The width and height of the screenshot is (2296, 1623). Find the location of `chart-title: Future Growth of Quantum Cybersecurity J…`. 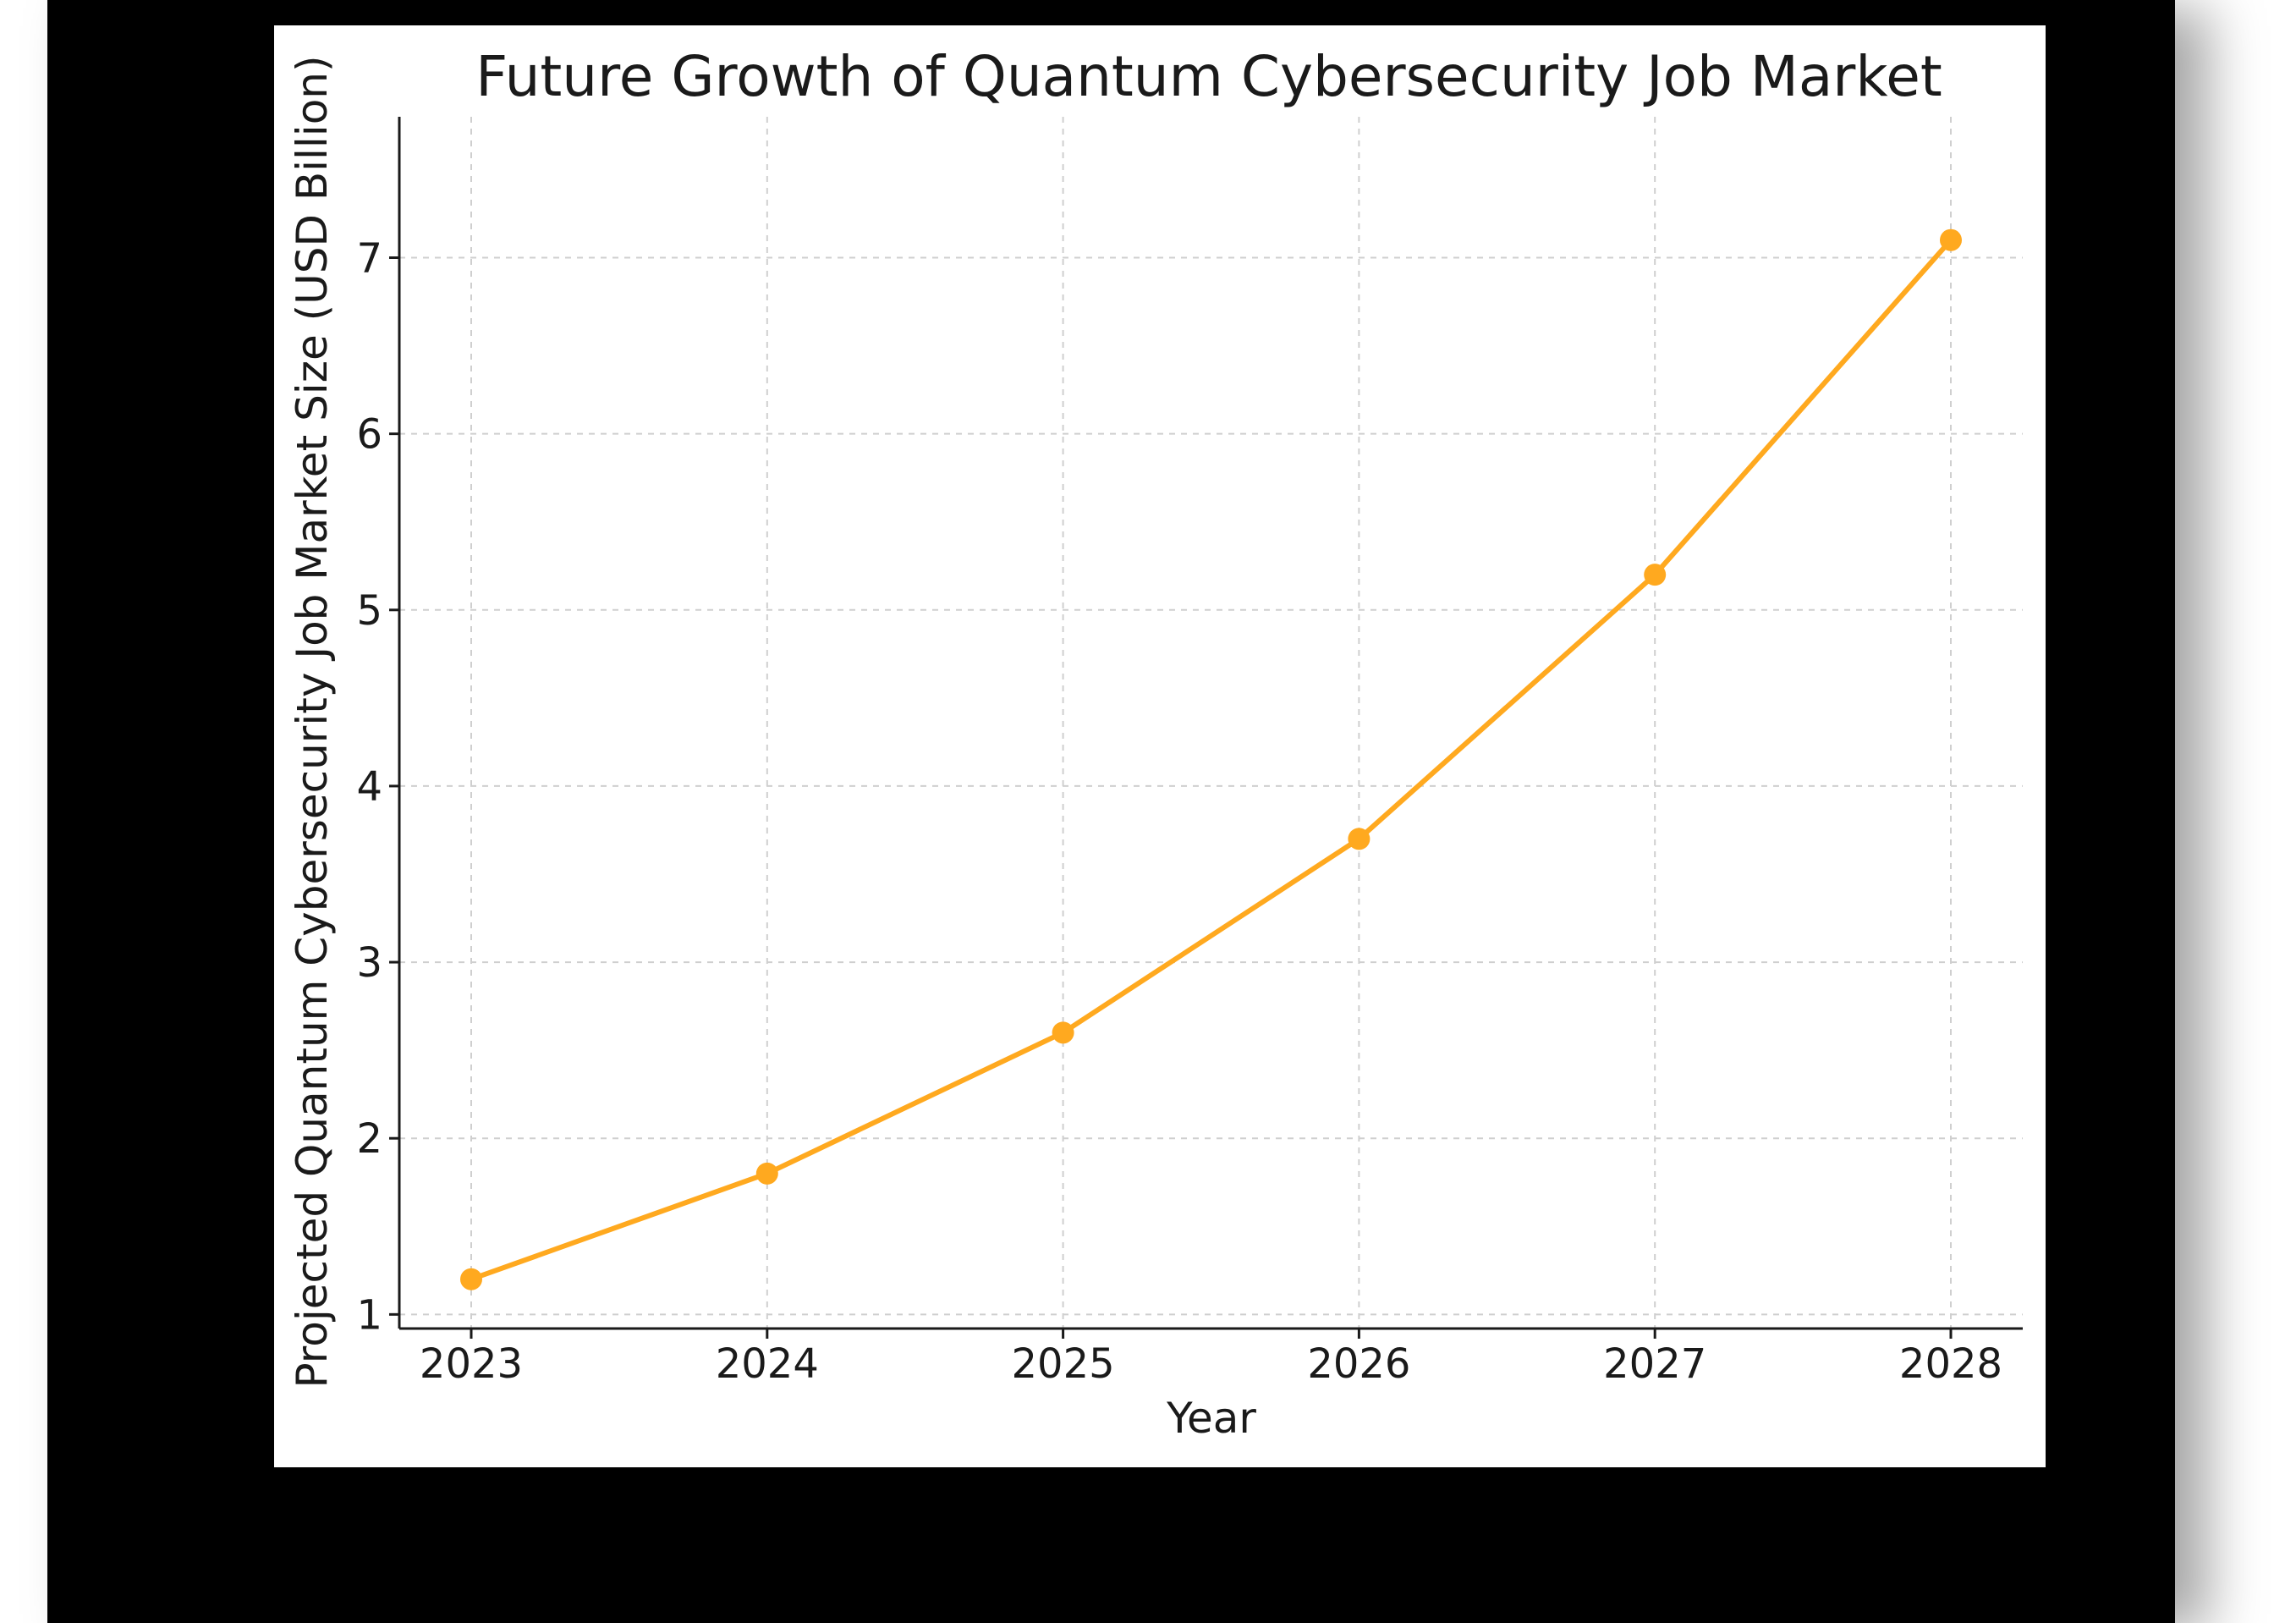

chart-title: Future Growth of Quantum Cybersecurity J… is located at coordinates (1208, 76).